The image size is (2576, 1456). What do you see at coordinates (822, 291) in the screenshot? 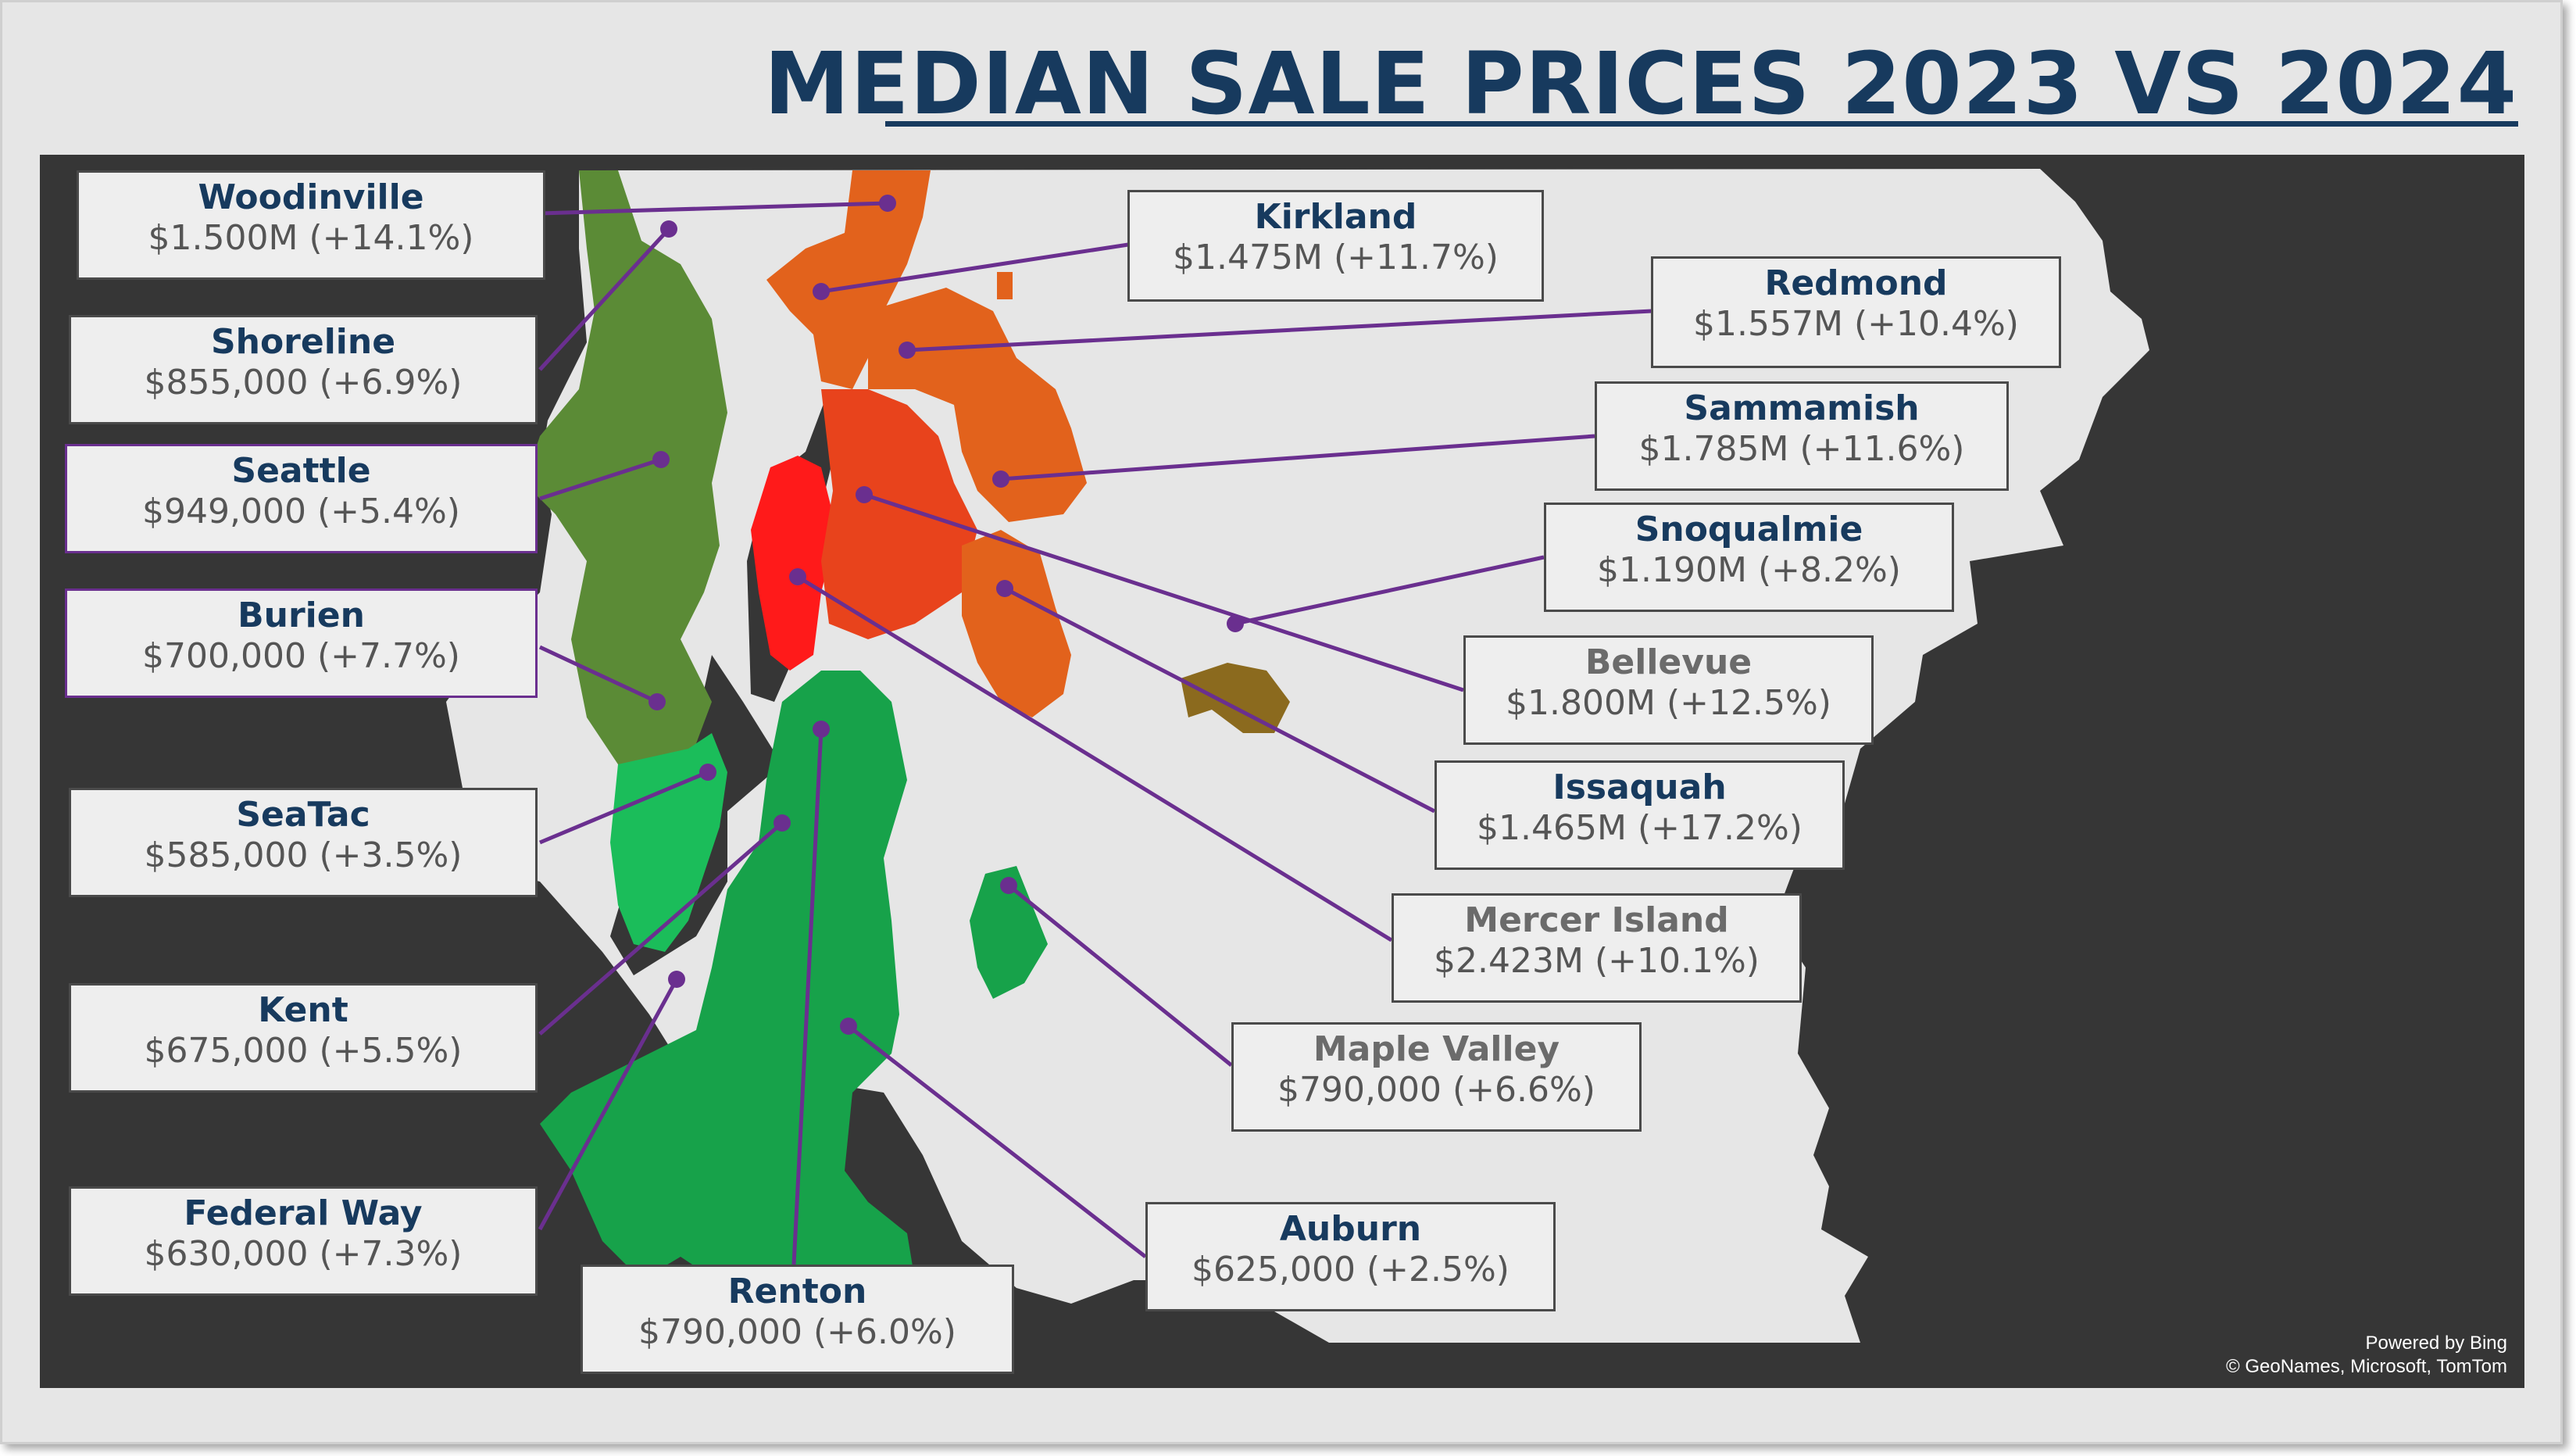
I see `dot-kirkland` at bounding box center [822, 291].